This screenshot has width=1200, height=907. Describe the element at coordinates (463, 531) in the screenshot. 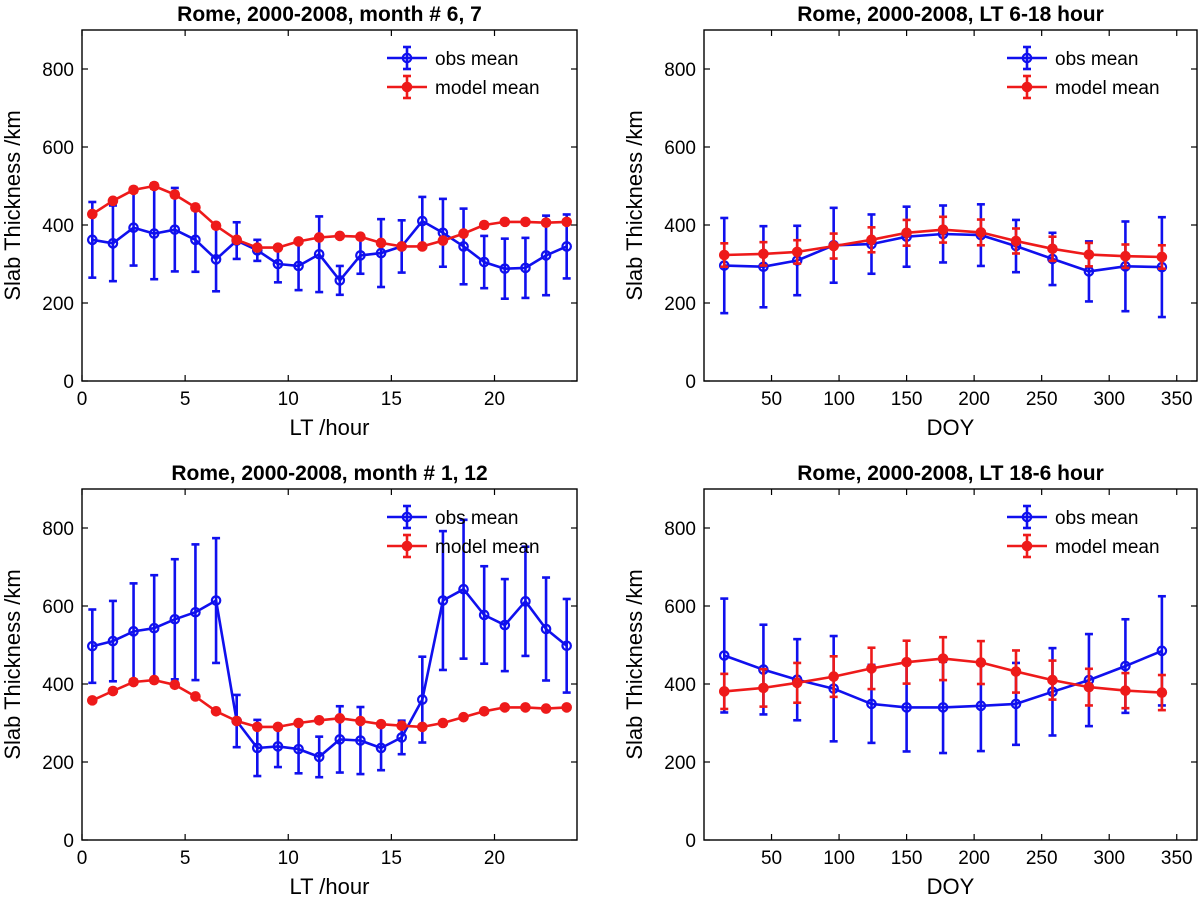

I see `legend: obs mean model mean` at that location.